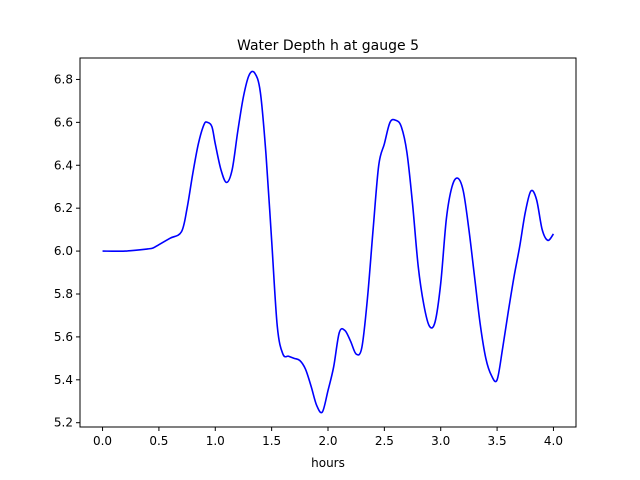 This screenshot has width=640, height=480. Describe the element at coordinates (63, 165) in the screenshot. I see `y-tick-label: 6.4` at that location.